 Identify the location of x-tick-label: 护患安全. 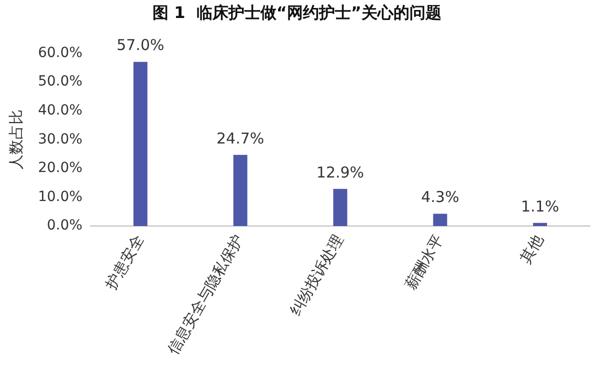
(124, 263).